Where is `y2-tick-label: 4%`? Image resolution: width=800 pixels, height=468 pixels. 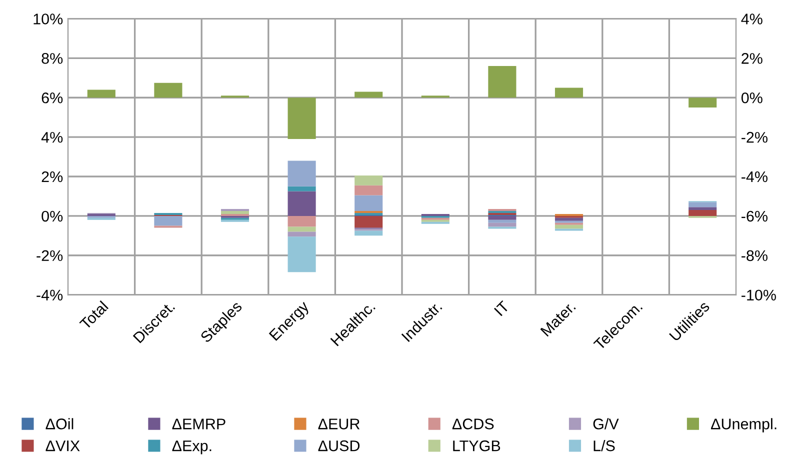
y2-tick-label: 4% is located at coordinates (751, 19).